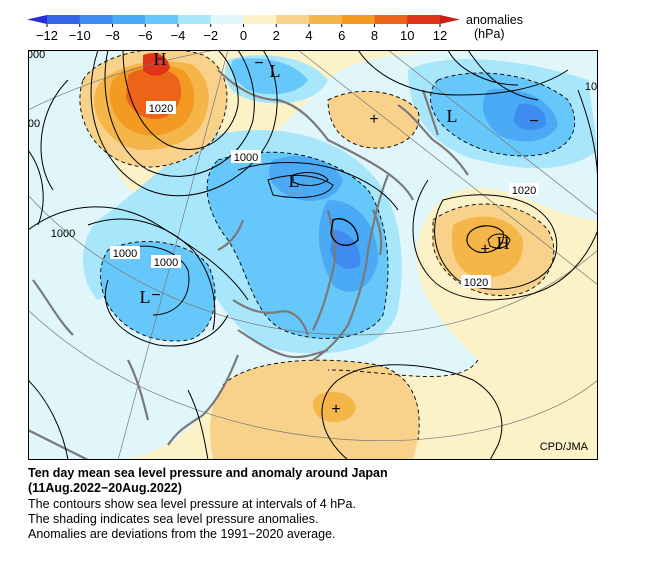 The width and height of the screenshot is (650, 570). What do you see at coordinates (294, 181) in the screenshot?
I see `low-marker-center: L` at bounding box center [294, 181].